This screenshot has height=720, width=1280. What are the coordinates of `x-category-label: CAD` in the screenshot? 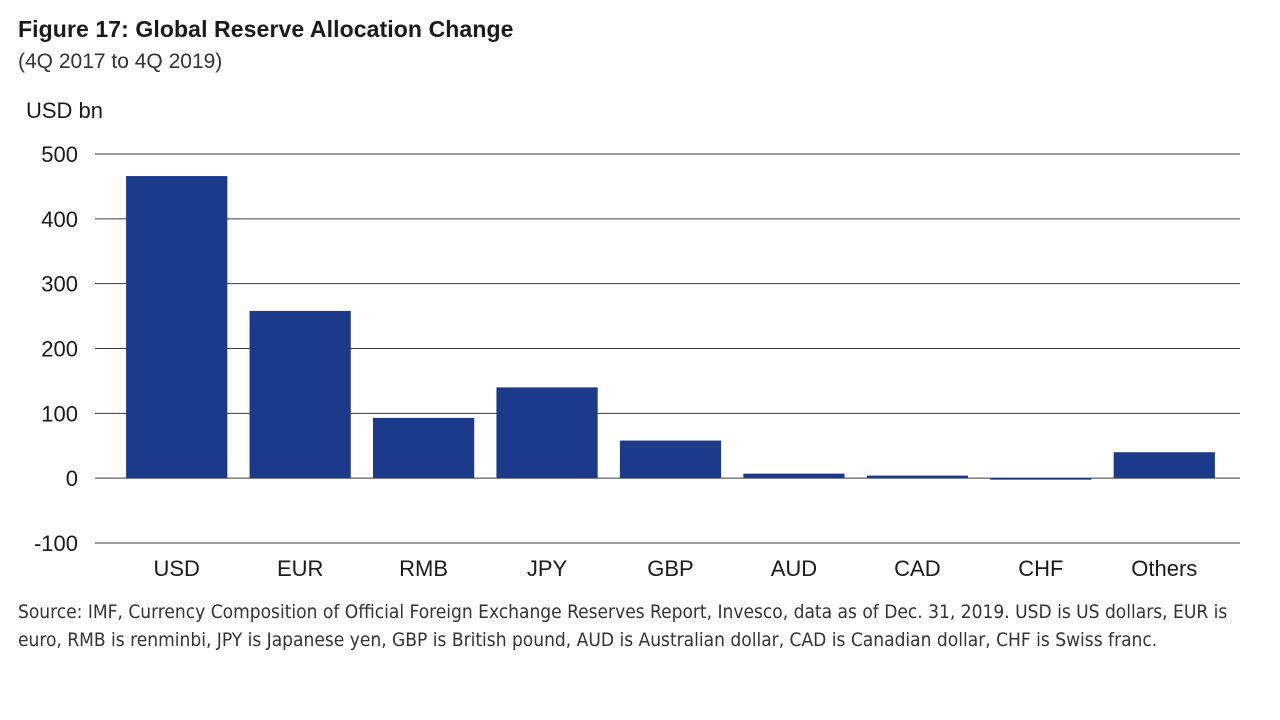 It's located at (917, 568).